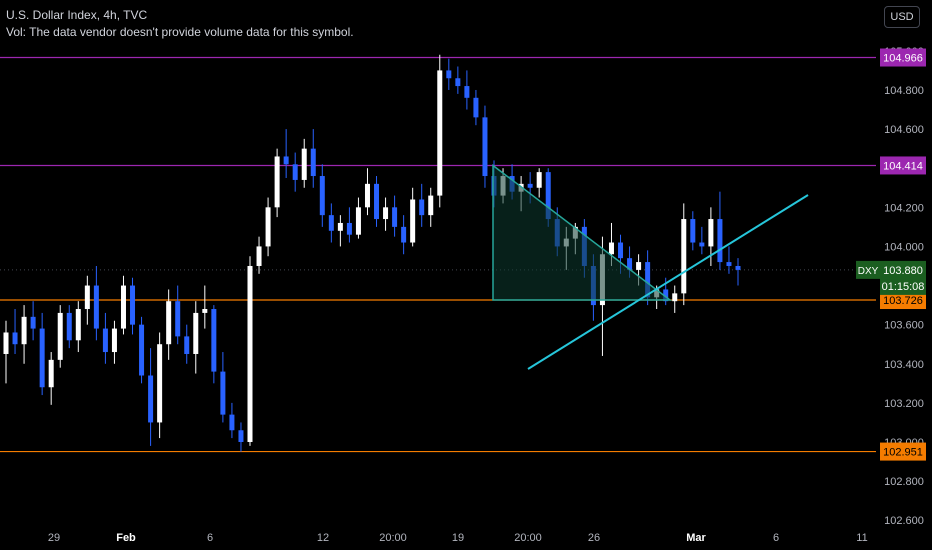 The width and height of the screenshot is (932, 550). Describe the element at coordinates (903, 271) in the screenshot. I see `current-price-label: 103.880` at that location.